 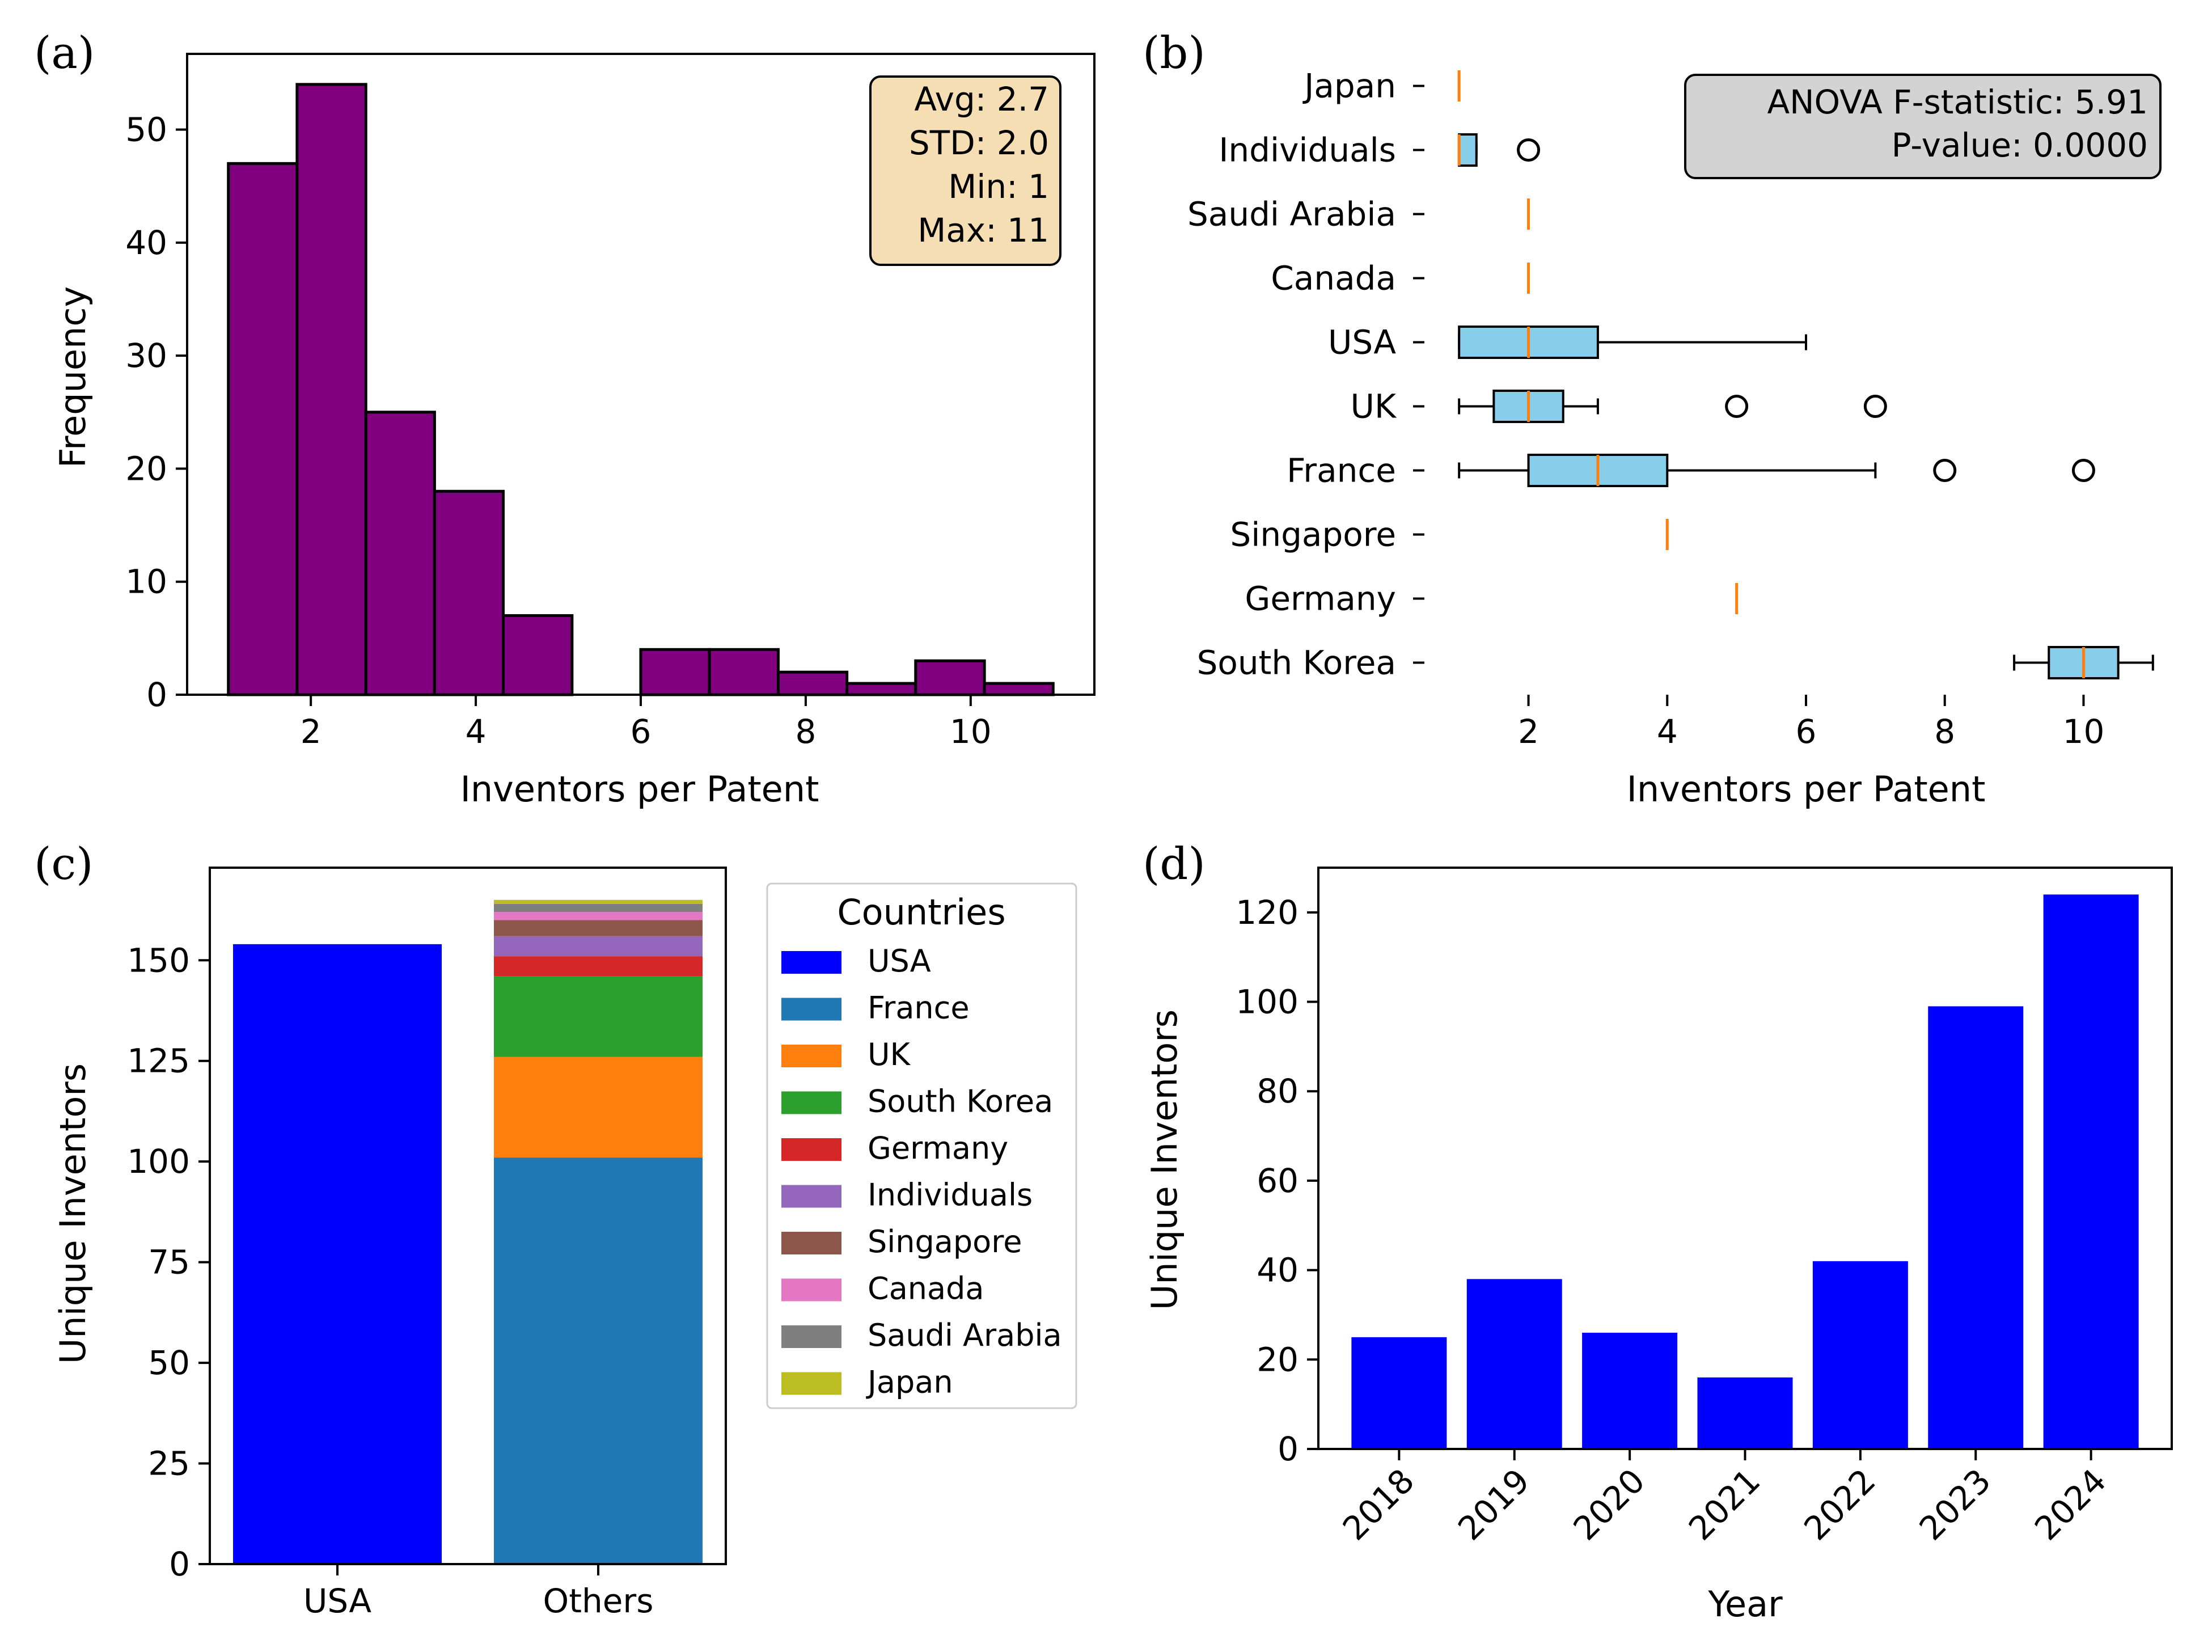 I want to click on y-tick-label-d: 120, so click(x=1267, y=912).